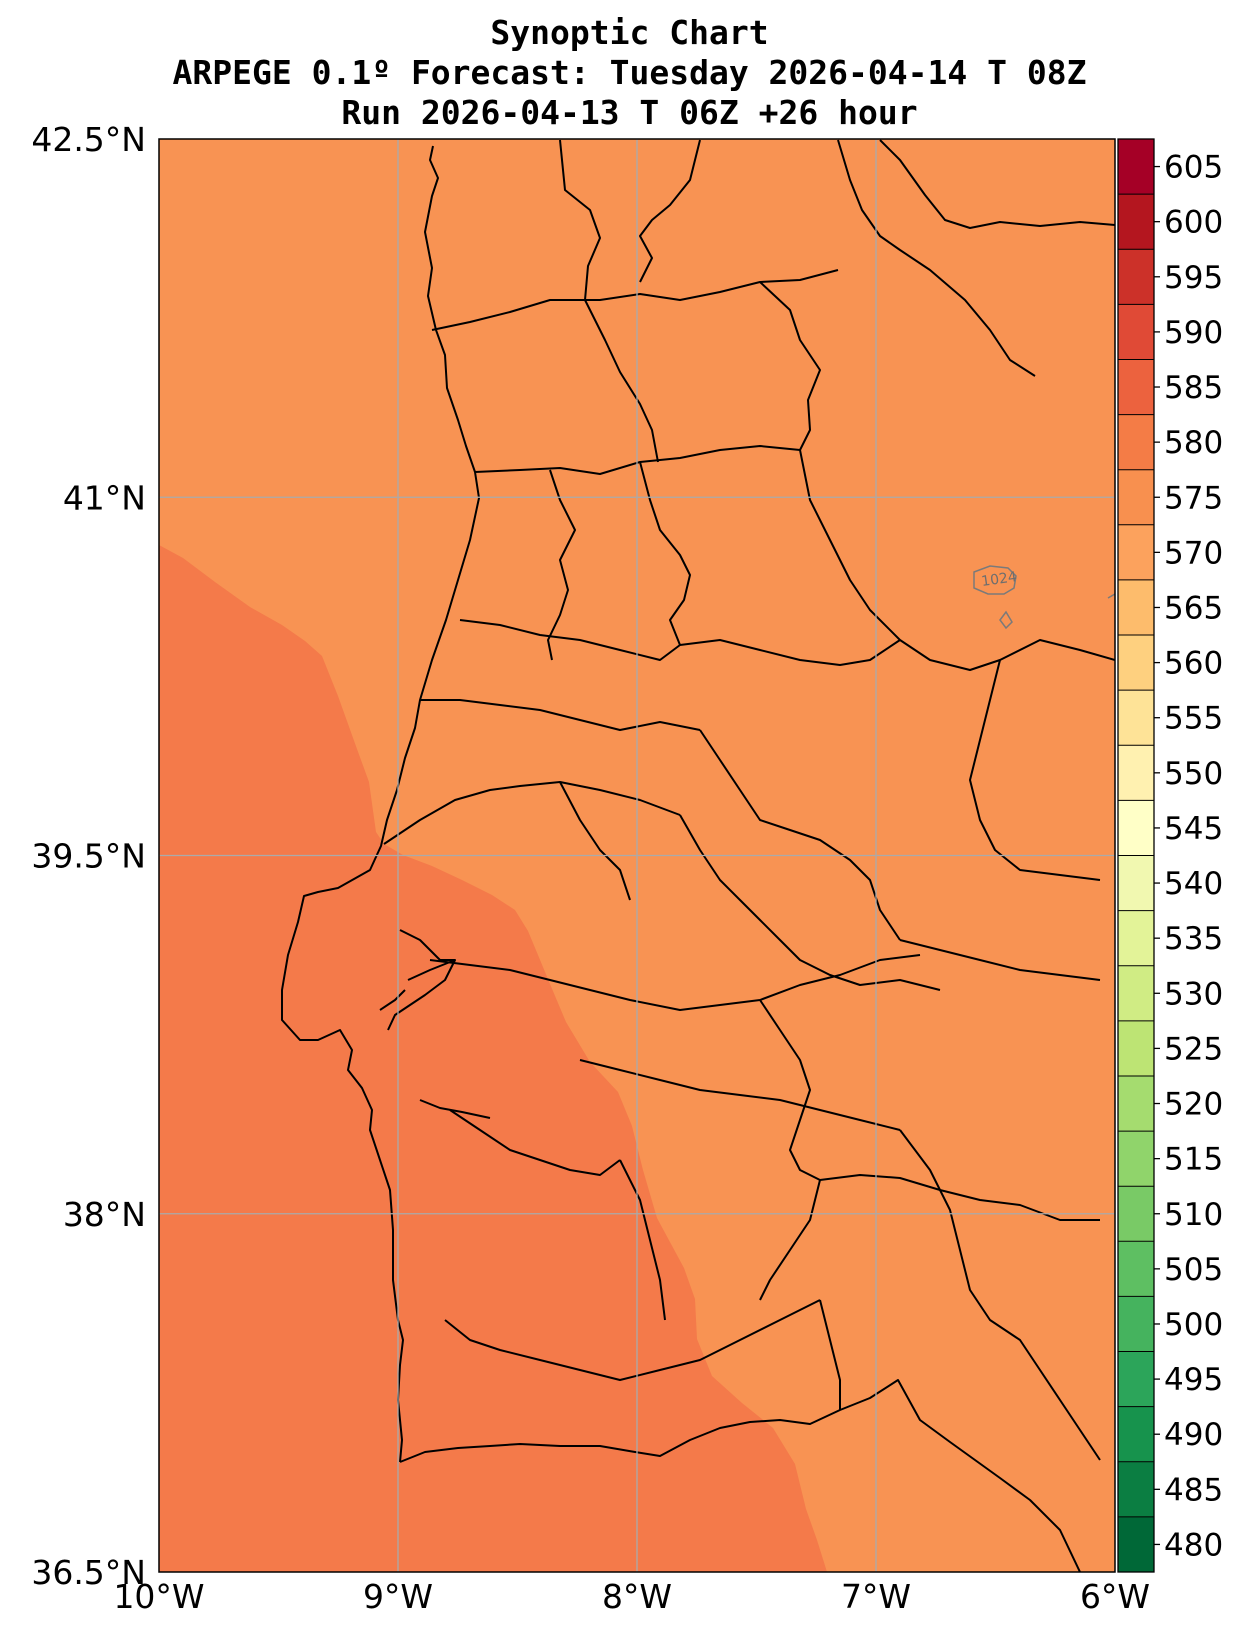  Describe the element at coordinates (1193, 1380) in the screenshot. I see `colorbar-tick-label: 495` at that location.